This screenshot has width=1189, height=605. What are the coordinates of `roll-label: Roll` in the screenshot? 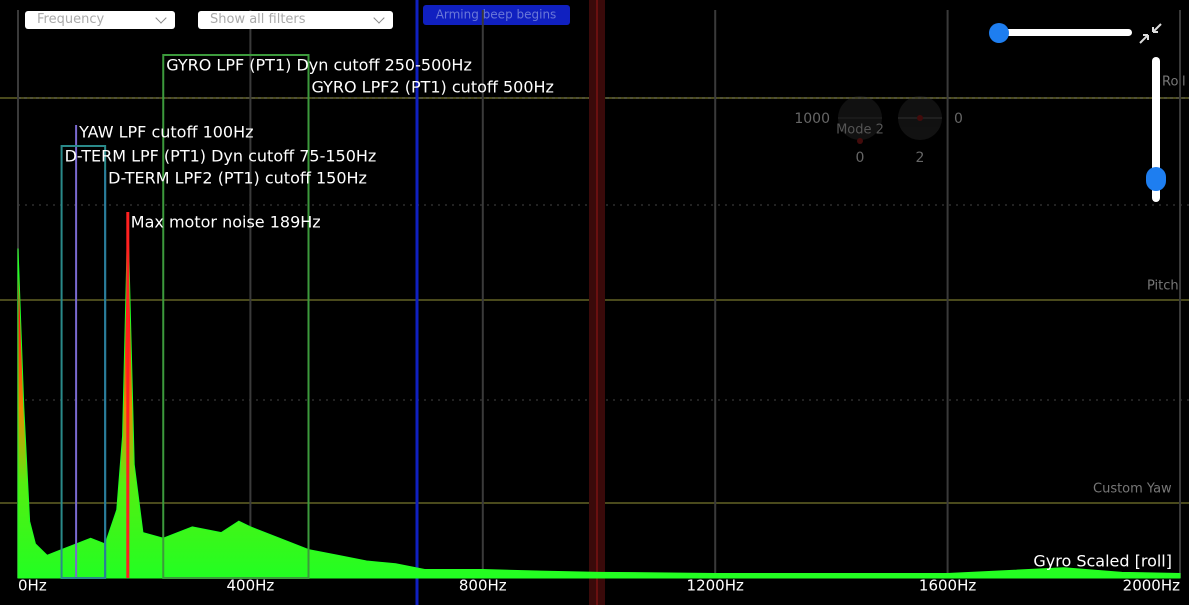 It's located at (1174, 82).